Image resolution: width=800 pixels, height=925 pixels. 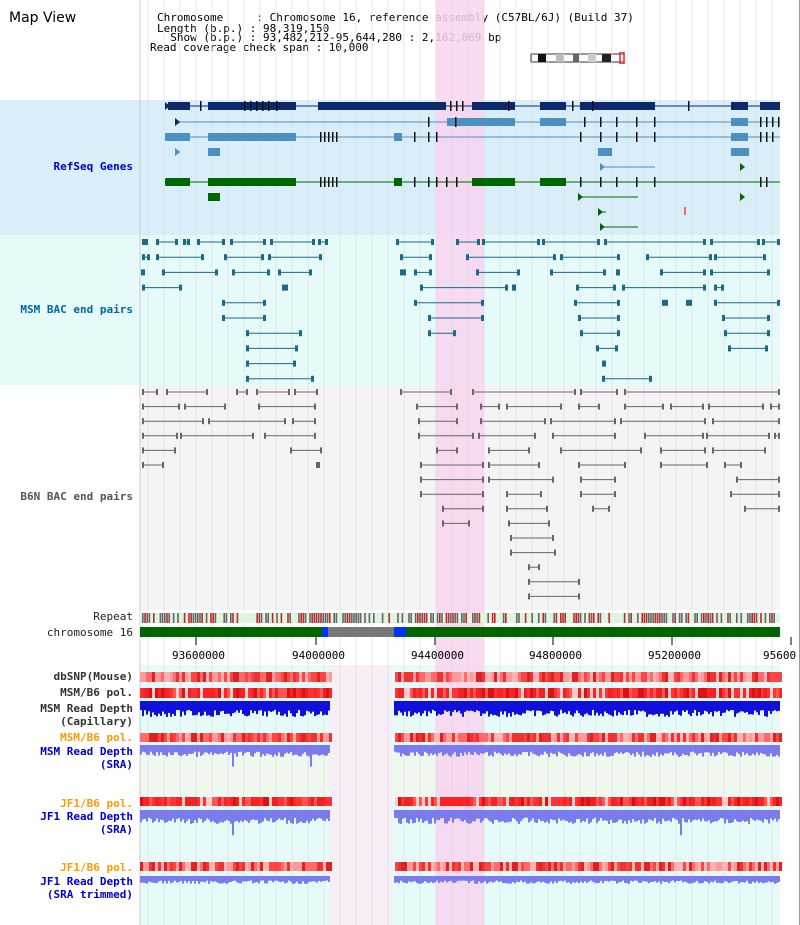 I want to click on chromosome-ideogram, so click(x=578, y=58).